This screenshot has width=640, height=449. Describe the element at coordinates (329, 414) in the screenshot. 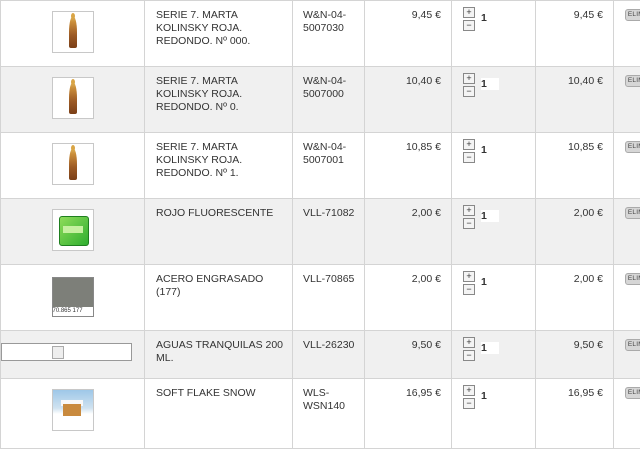

I see `product-ref: WLS-WSN140` at that location.